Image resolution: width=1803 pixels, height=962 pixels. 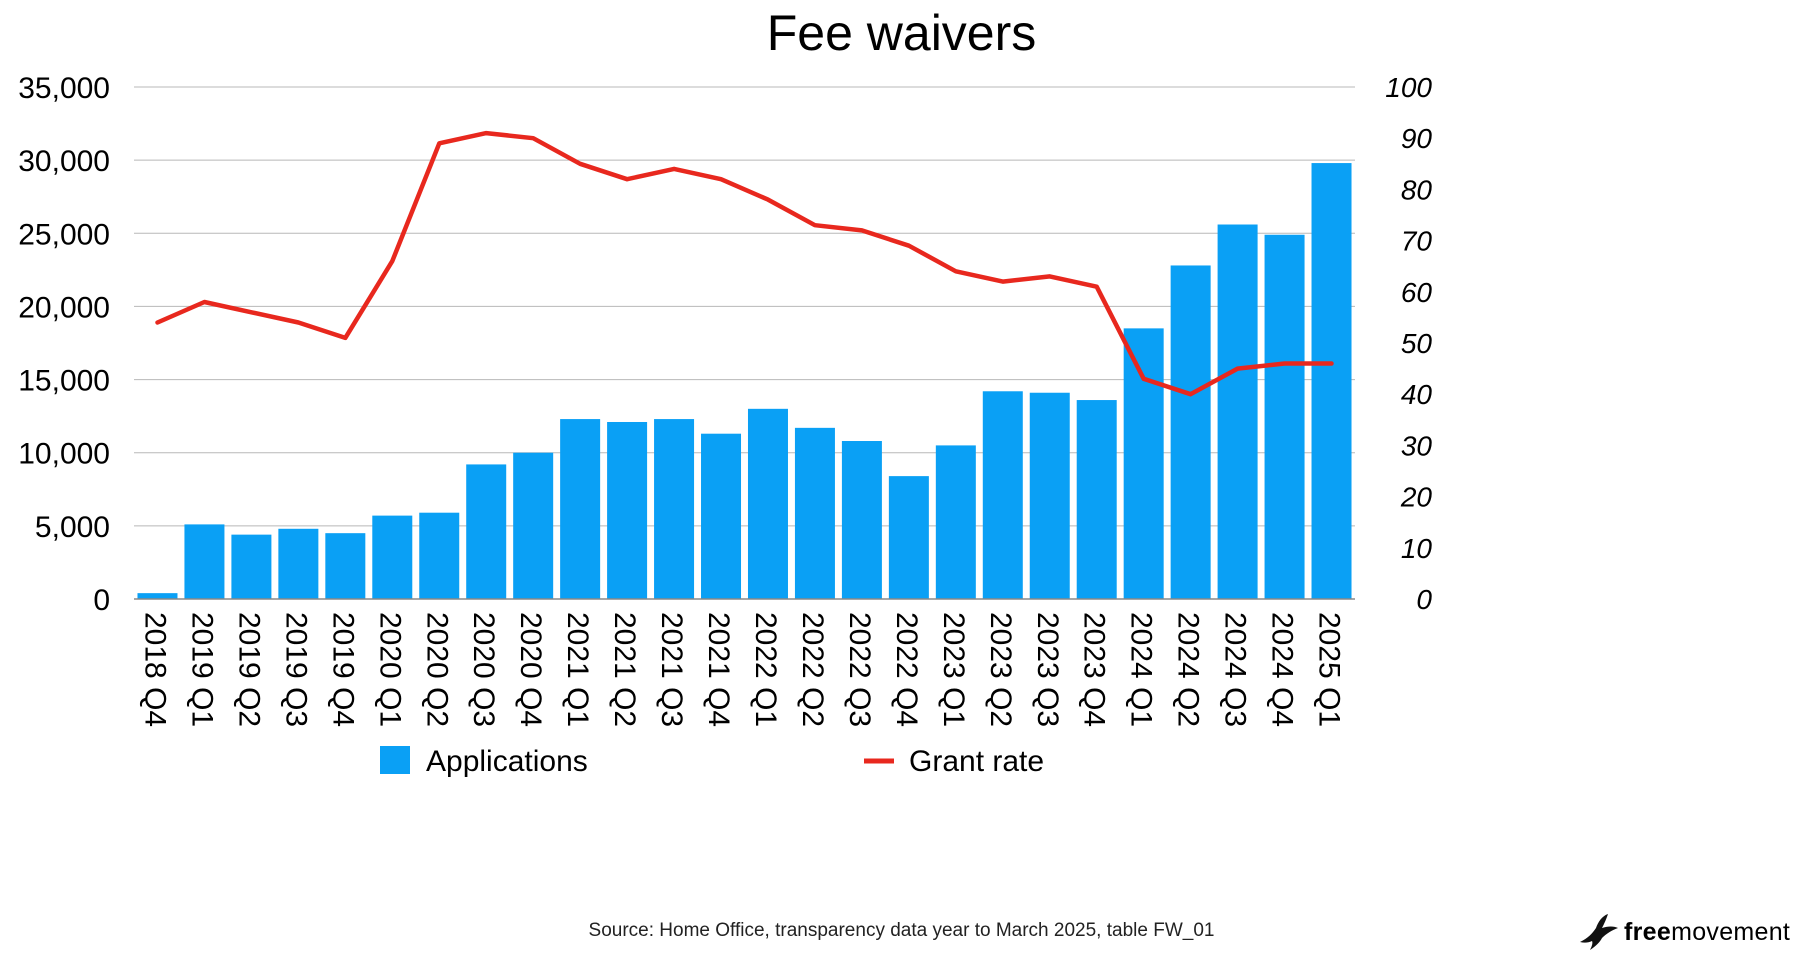 What do you see at coordinates (1416, 497) in the screenshot?
I see `y-right-tick-label: 20` at bounding box center [1416, 497].